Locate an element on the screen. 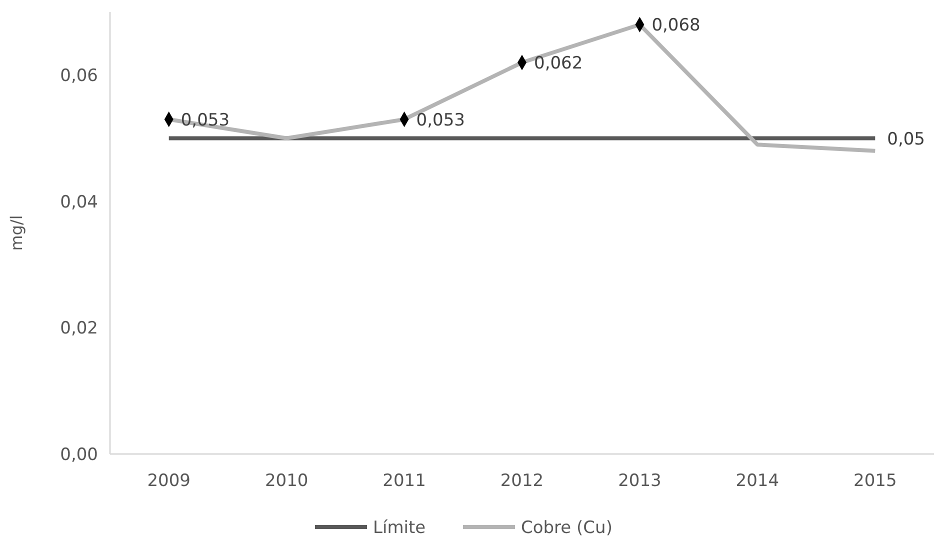  y-tick-label: 0,04 is located at coordinates (79, 202).